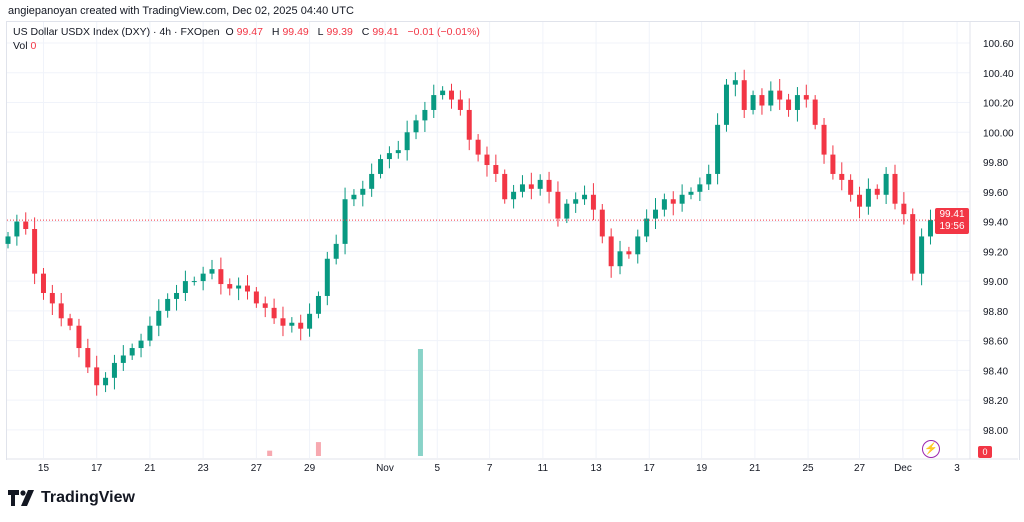 This screenshot has height=522, width=1024. What do you see at coordinates (257, 468) in the screenshot?
I see `x-tick-label: 27` at bounding box center [257, 468].